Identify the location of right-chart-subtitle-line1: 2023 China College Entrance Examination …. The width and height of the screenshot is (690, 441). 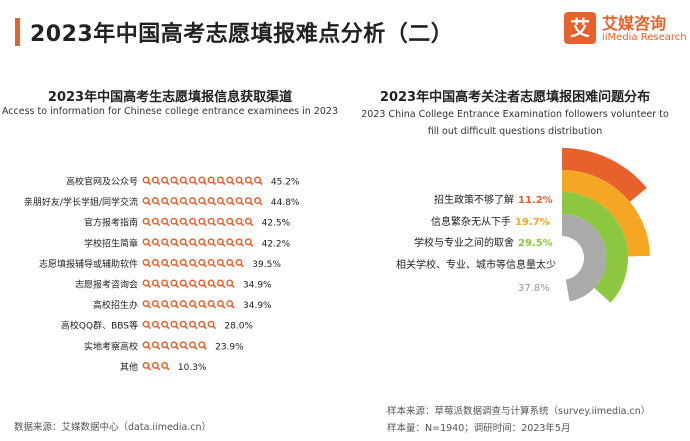
(515, 114).